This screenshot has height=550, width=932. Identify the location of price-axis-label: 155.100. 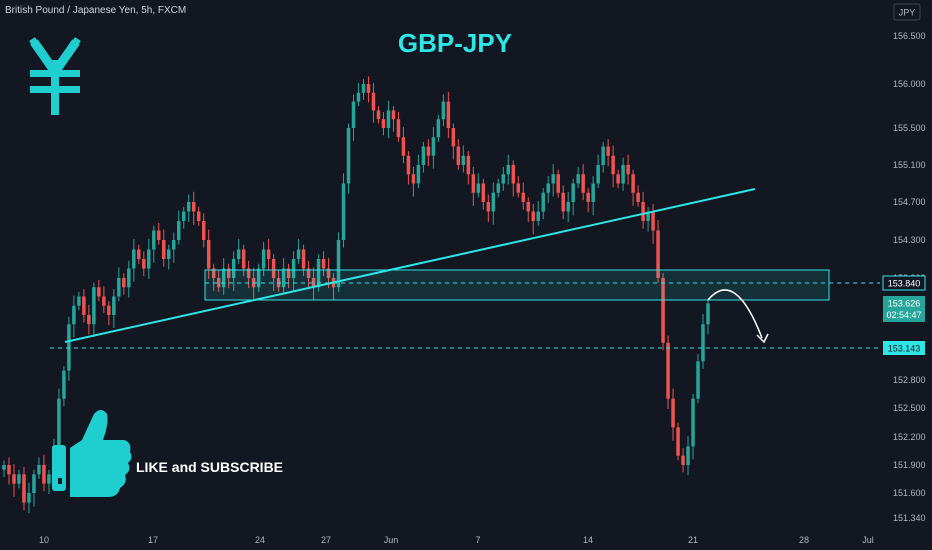
(909, 165).